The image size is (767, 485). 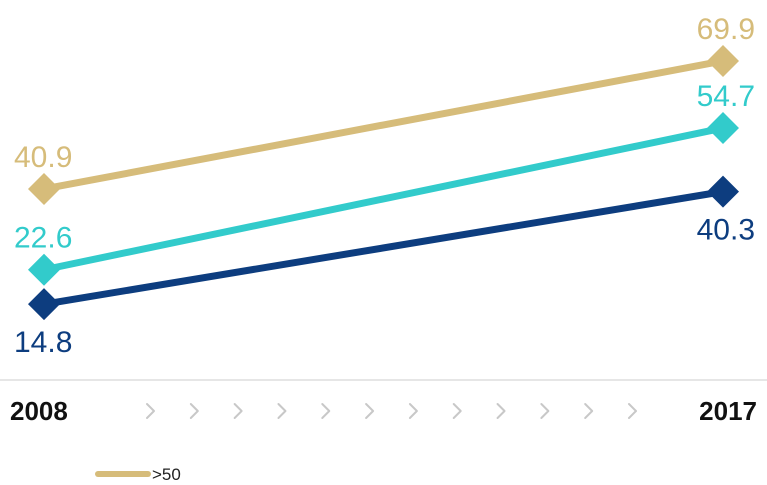 I want to click on x-tick-label-end: 2017, so click(x=728, y=411).